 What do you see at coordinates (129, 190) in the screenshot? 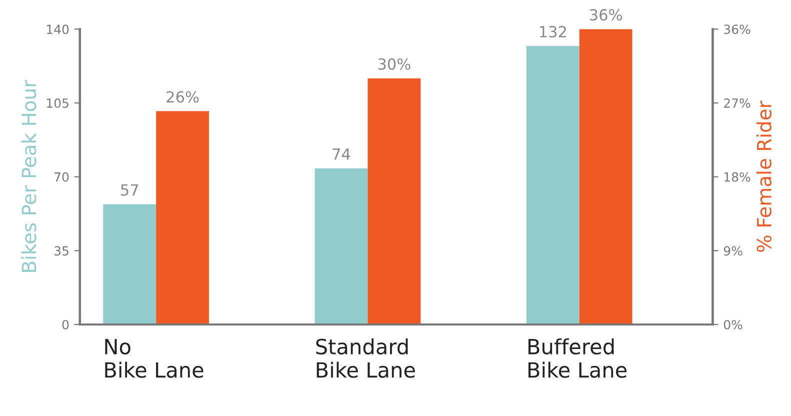
I see `data-label: 57` at bounding box center [129, 190].